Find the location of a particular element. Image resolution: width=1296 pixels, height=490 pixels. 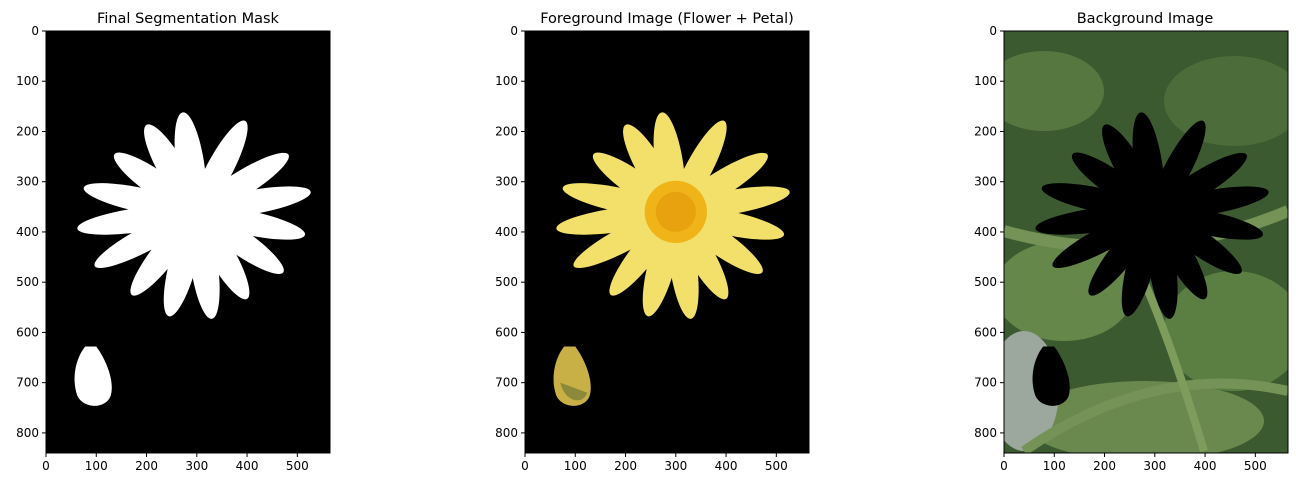

panel-1-title: Final Segmentation Mask is located at coordinates (188, 19).